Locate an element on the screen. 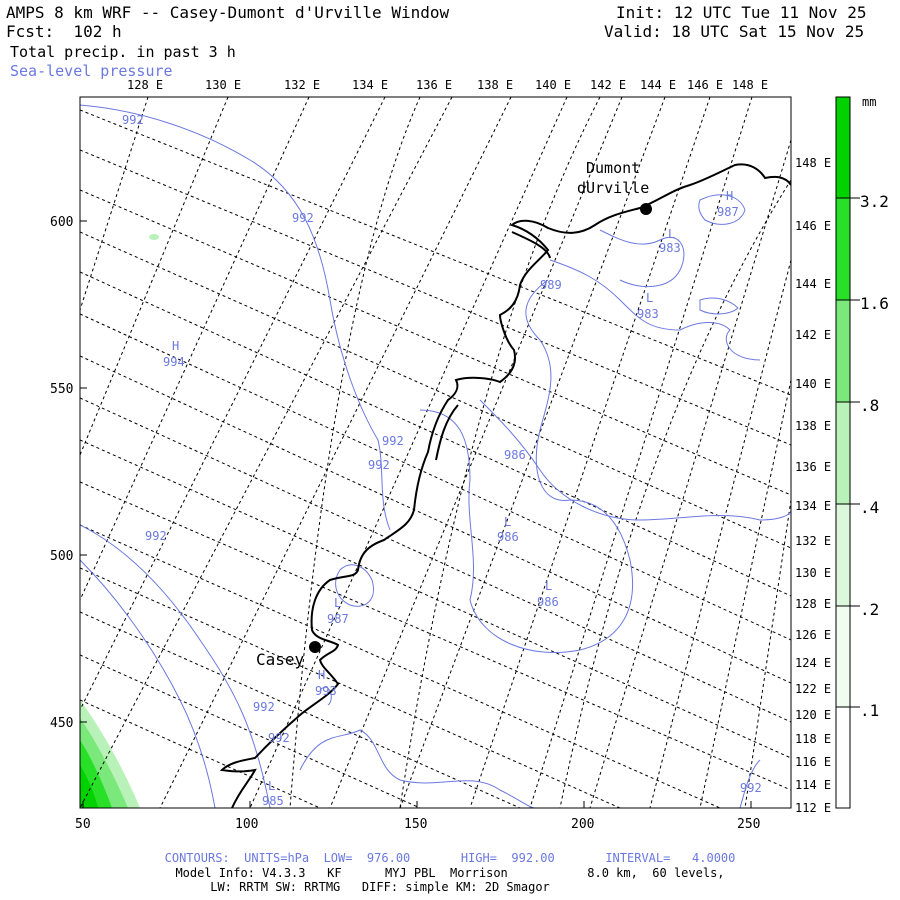  right-lon-label: 140 E is located at coordinates (813, 384).